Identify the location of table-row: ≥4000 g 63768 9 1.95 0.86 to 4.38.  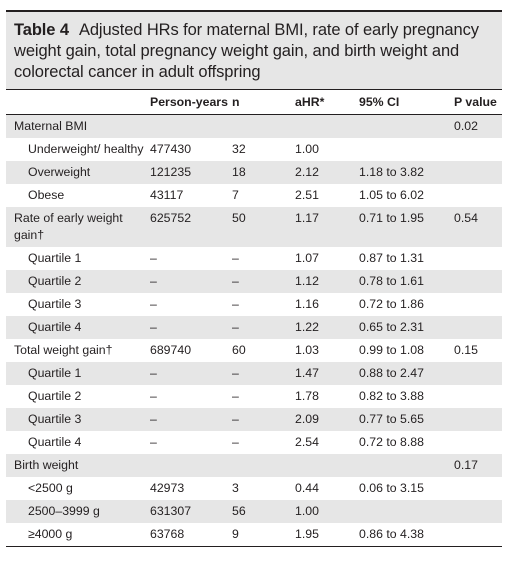
(254, 535).